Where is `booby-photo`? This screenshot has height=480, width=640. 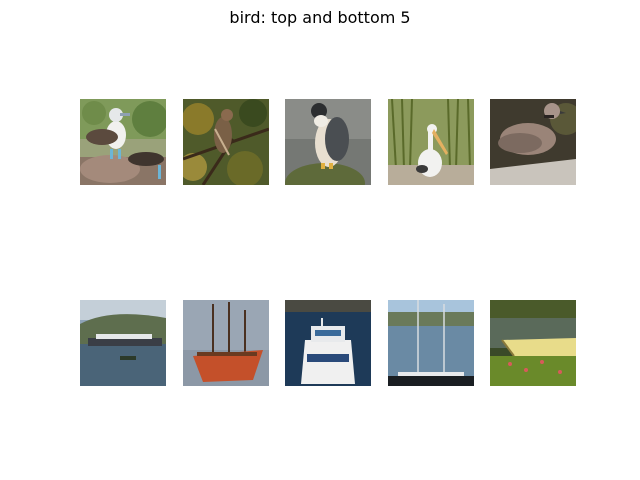
booby-photo is located at coordinates (123, 142).